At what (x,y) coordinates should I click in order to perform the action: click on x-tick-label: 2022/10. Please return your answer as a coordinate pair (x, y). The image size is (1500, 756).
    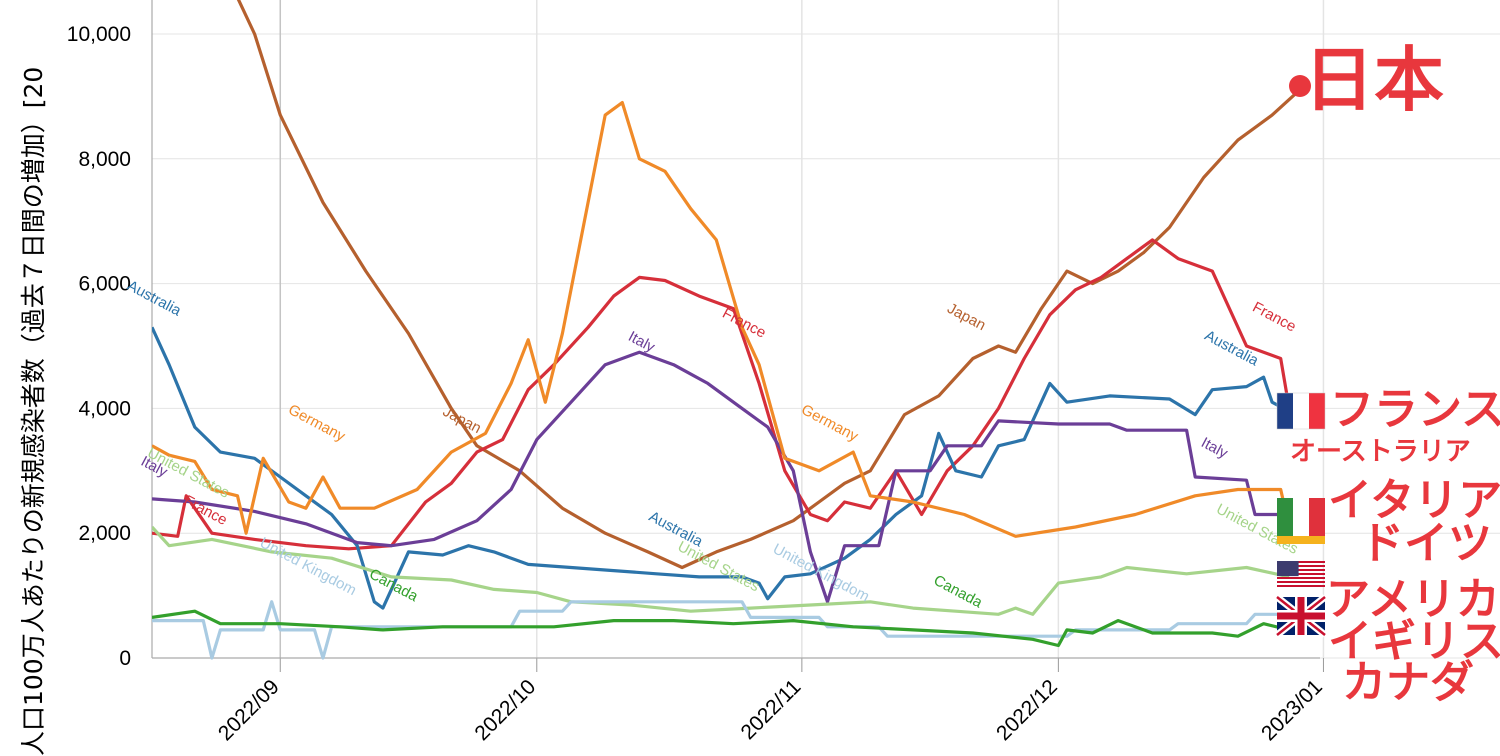
    Looking at the image, I should click on (505, 710).